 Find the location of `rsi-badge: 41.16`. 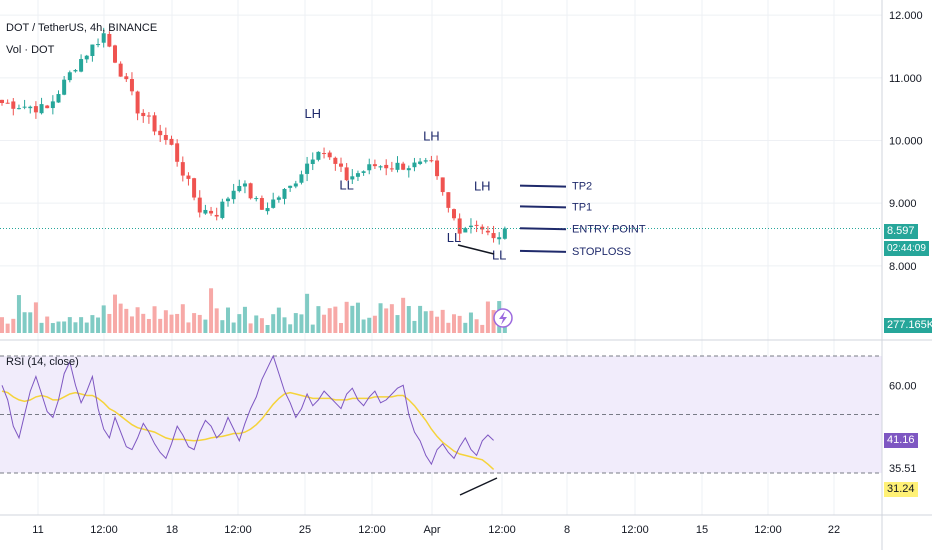

rsi-badge: 41.16 is located at coordinates (901, 440).